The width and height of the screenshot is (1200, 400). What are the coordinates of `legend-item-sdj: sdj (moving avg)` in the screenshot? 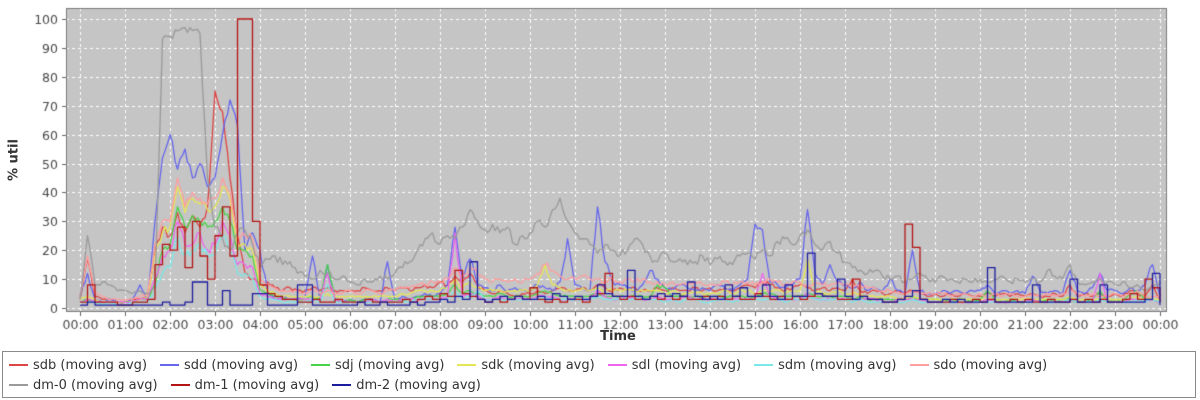 It's located at (377, 365).